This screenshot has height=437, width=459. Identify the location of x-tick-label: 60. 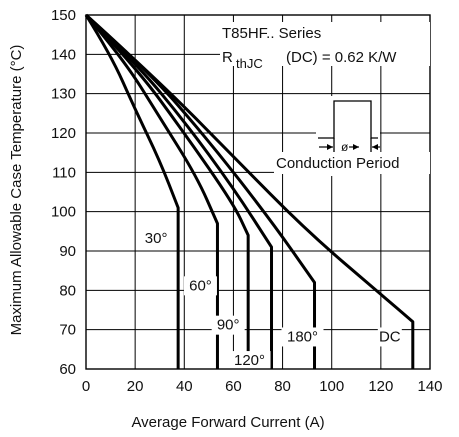
(233, 386).